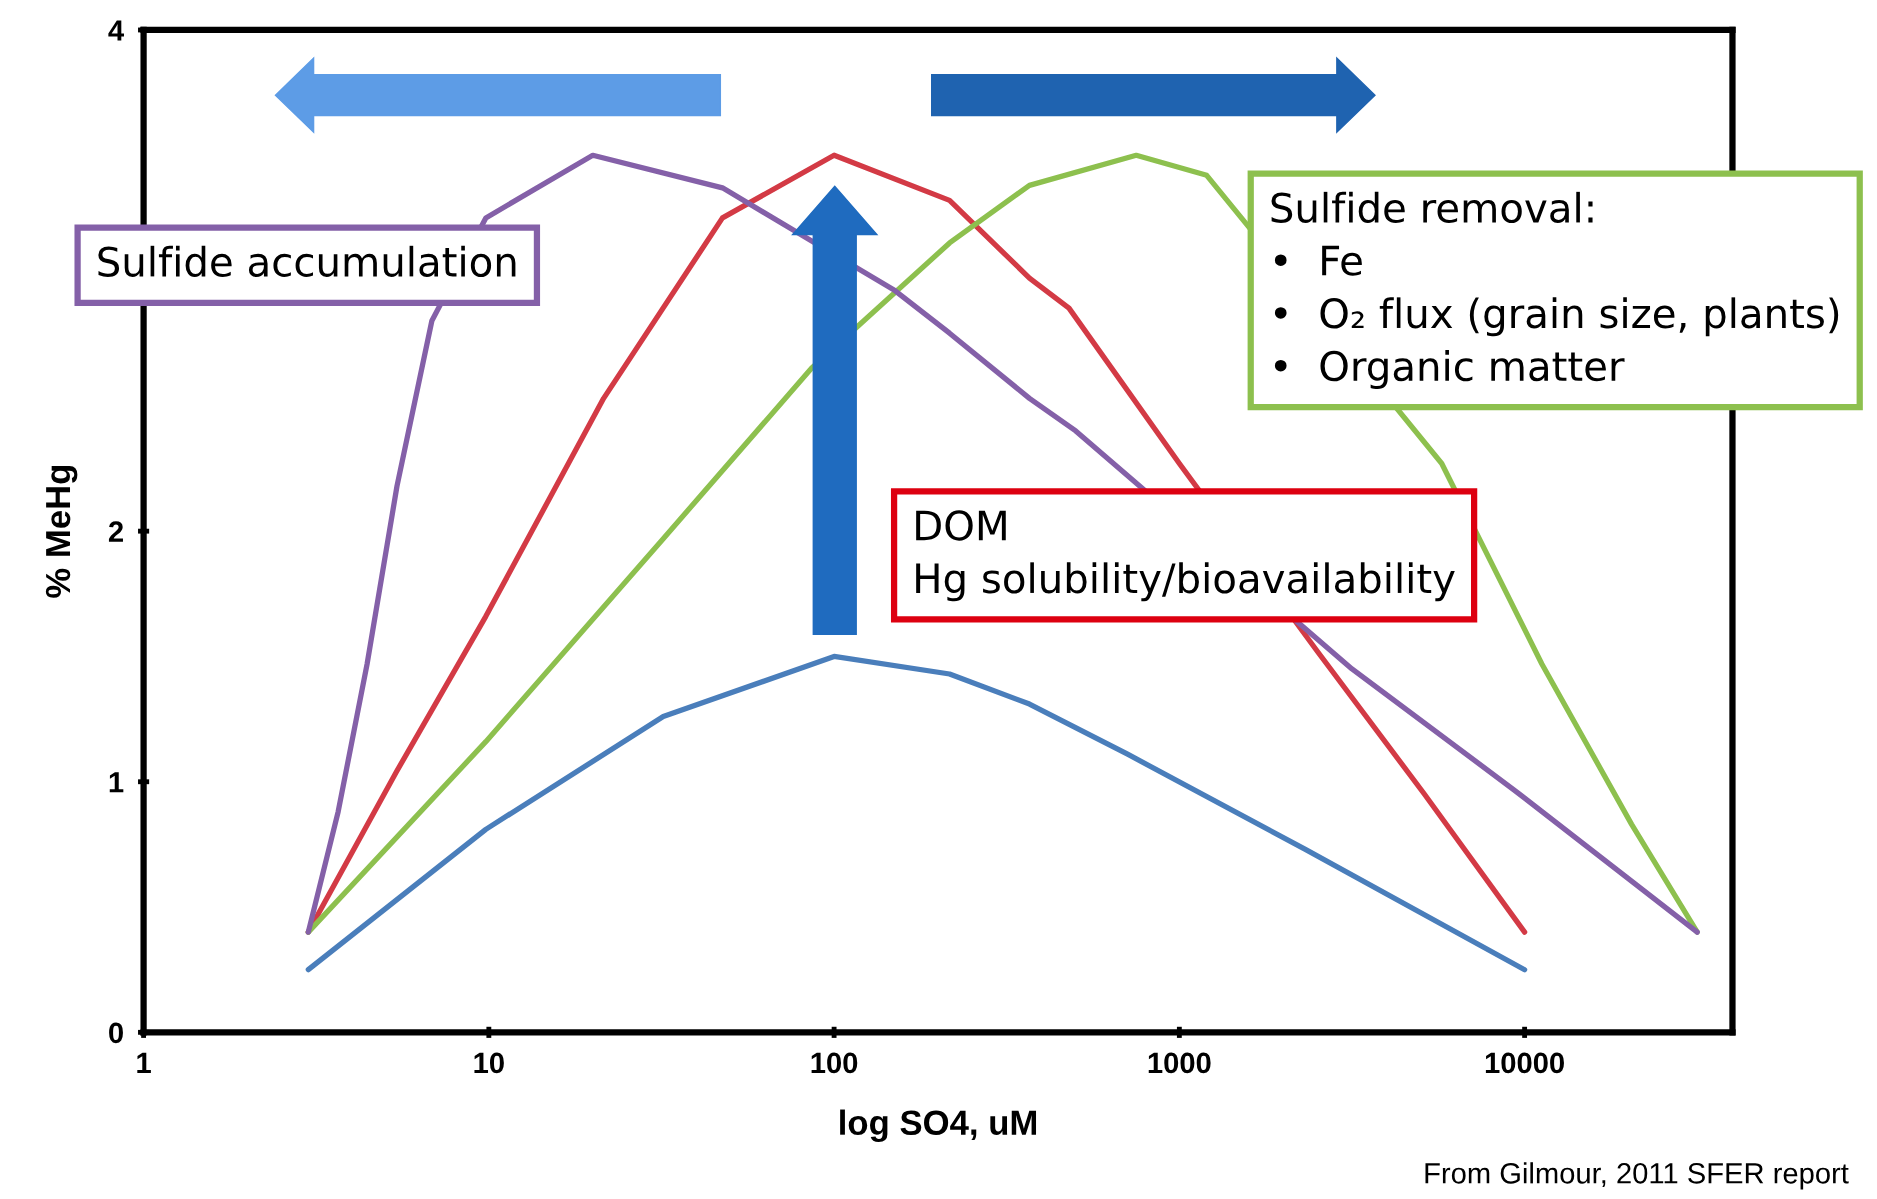  I want to click on x-tick-label: 100, so click(834, 1063).